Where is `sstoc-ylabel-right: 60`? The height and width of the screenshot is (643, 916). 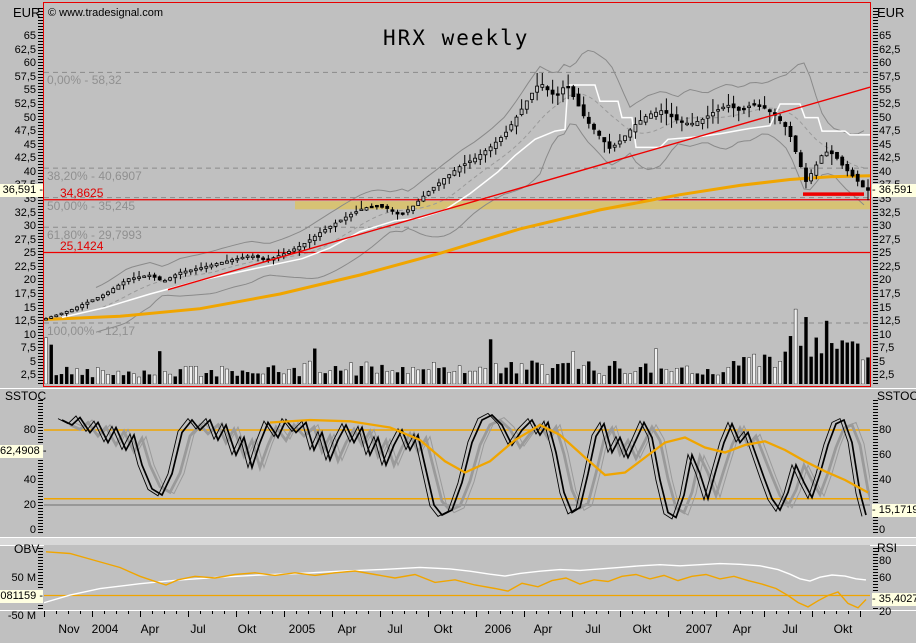 sstoc-ylabel-right: 60 is located at coordinates (885, 455).